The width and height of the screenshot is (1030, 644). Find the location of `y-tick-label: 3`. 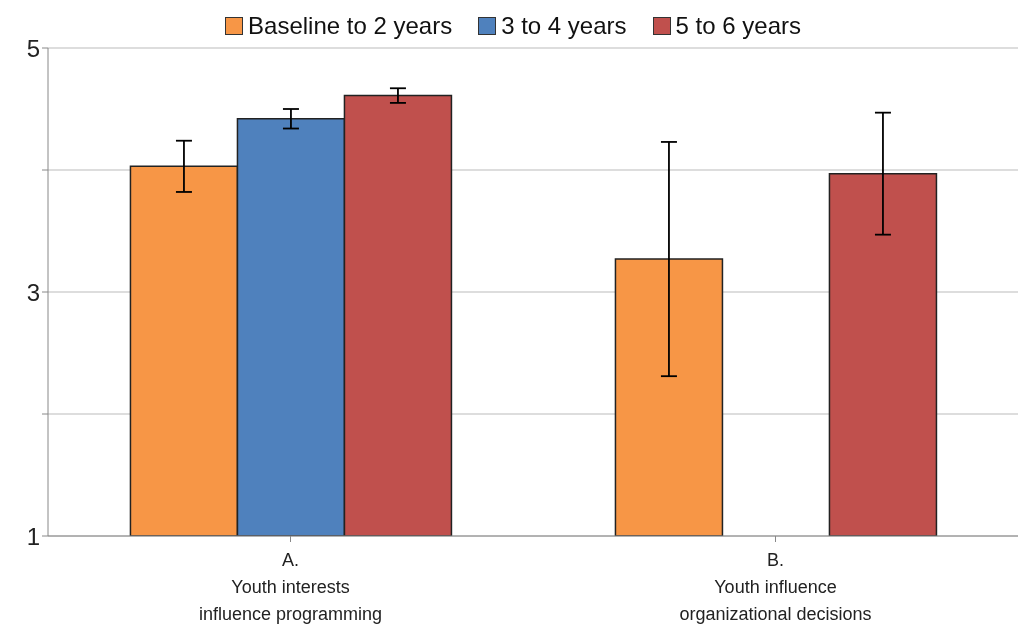

y-tick-label: 3 is located at coordinates (33, 292).